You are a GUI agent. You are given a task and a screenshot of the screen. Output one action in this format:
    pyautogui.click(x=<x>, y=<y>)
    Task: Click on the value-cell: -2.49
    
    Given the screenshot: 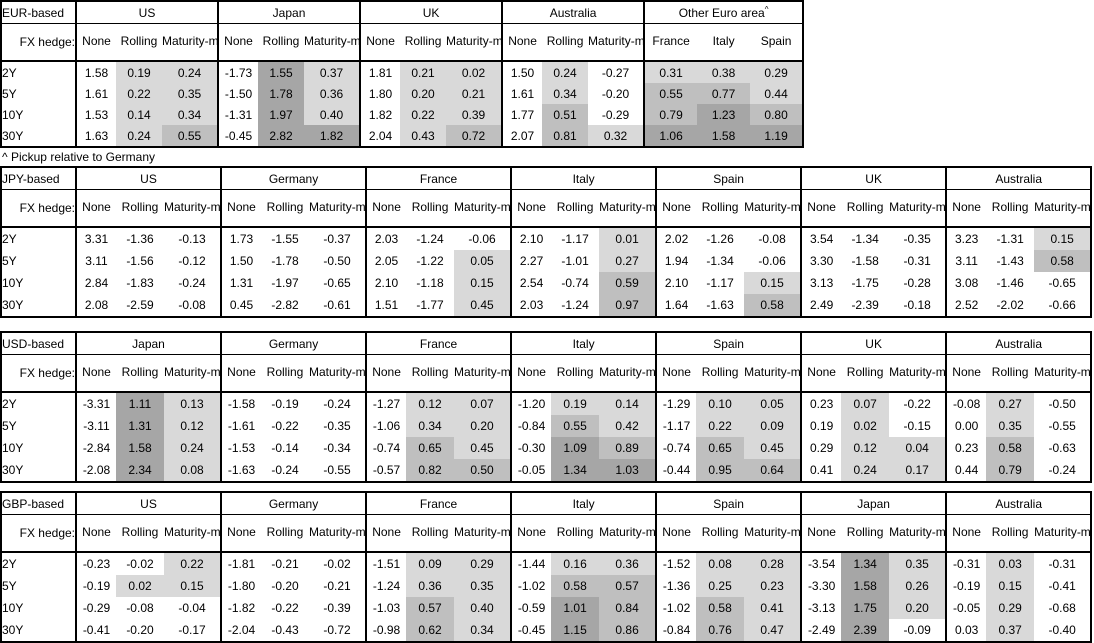 What is the action you would take?
    pyautogui.click(x=821, y=630)
    